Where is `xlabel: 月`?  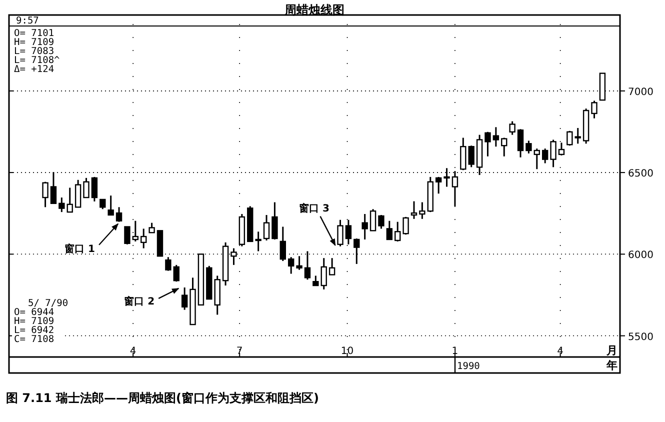 xlabel: 月 is located at coordinates (612, 350).